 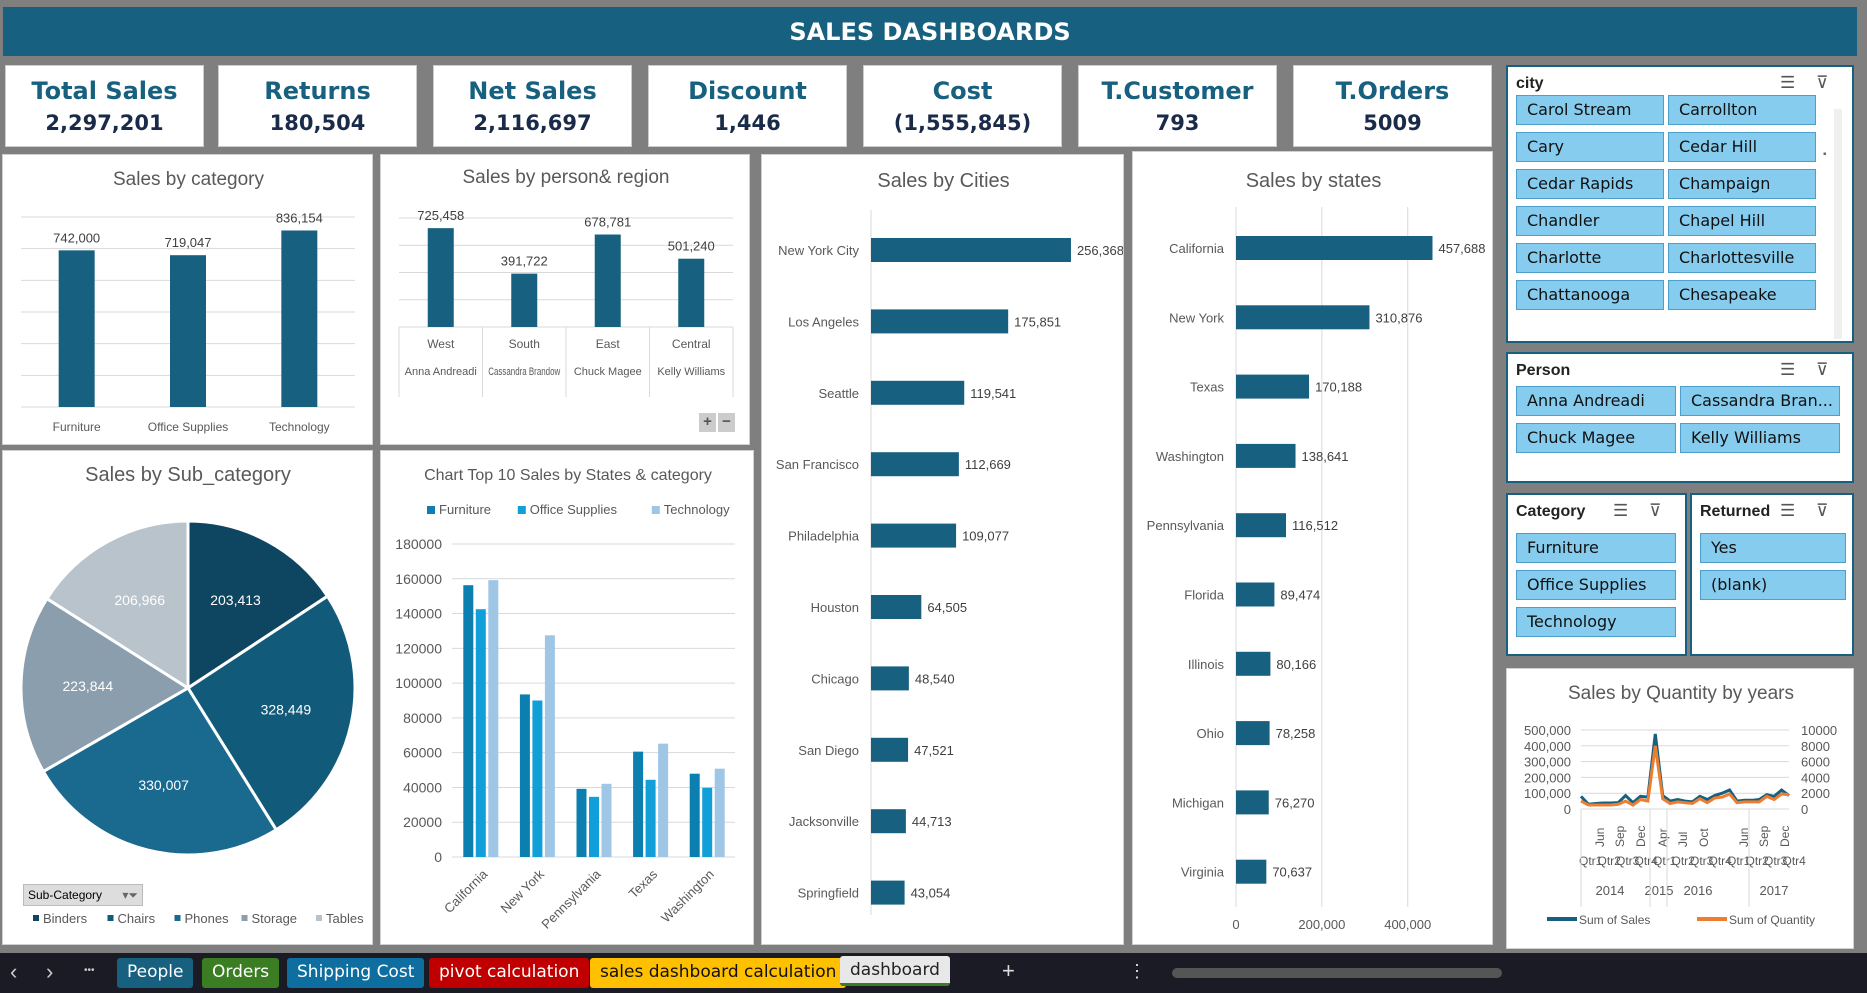 What do you see at coordinates (1742, 184) in the screenshot?
I see `slicer-item: Champaign` at bounding box center [1742, 184].